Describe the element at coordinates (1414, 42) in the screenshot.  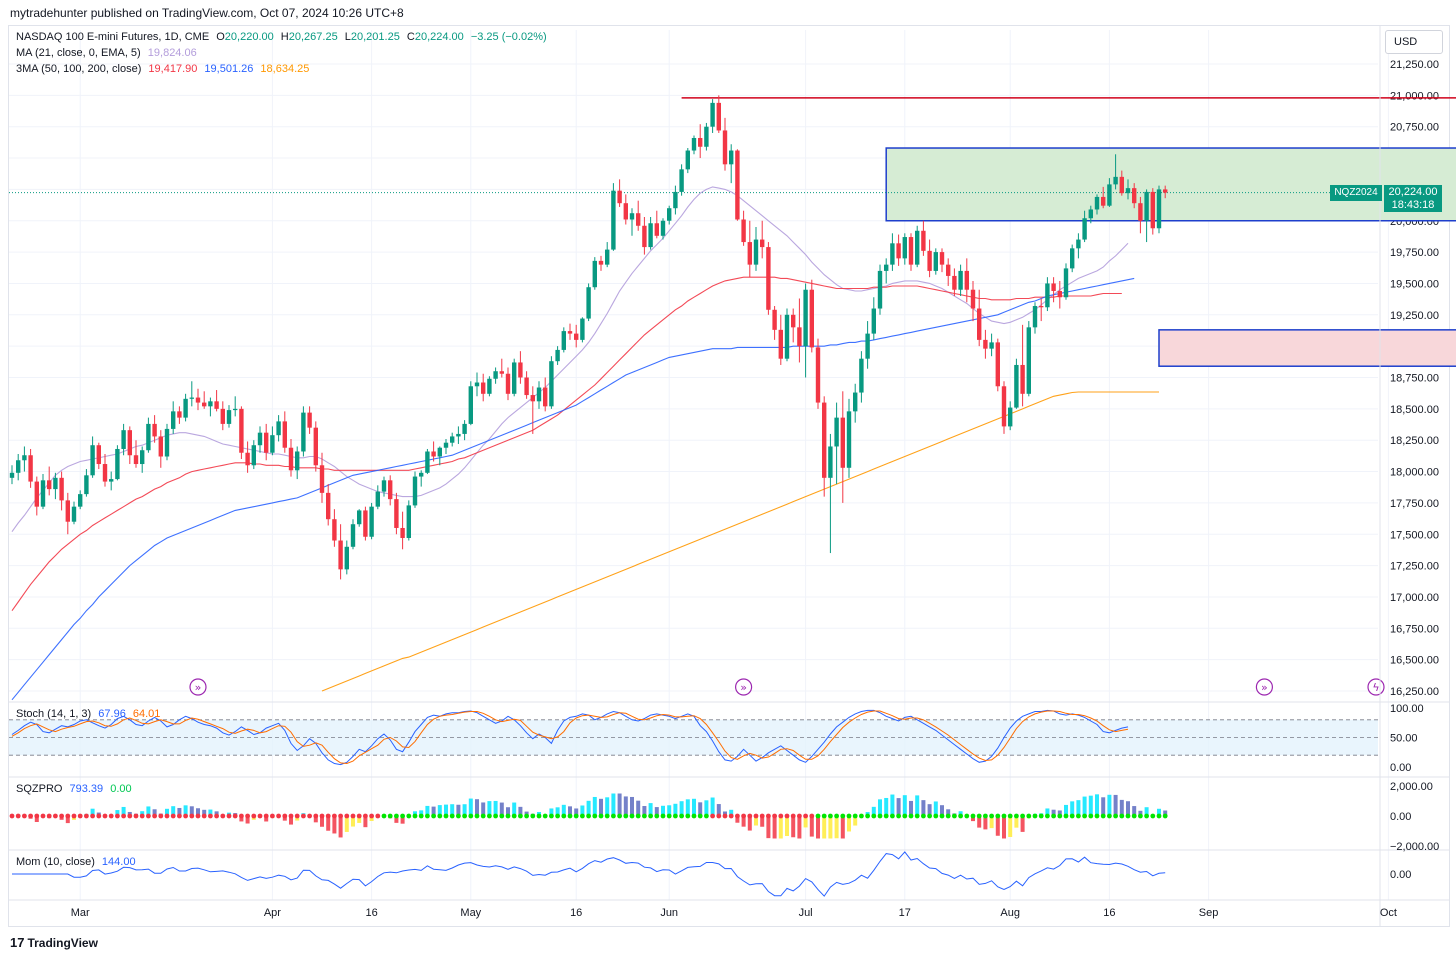
I see `currency-button: USD` at that location.